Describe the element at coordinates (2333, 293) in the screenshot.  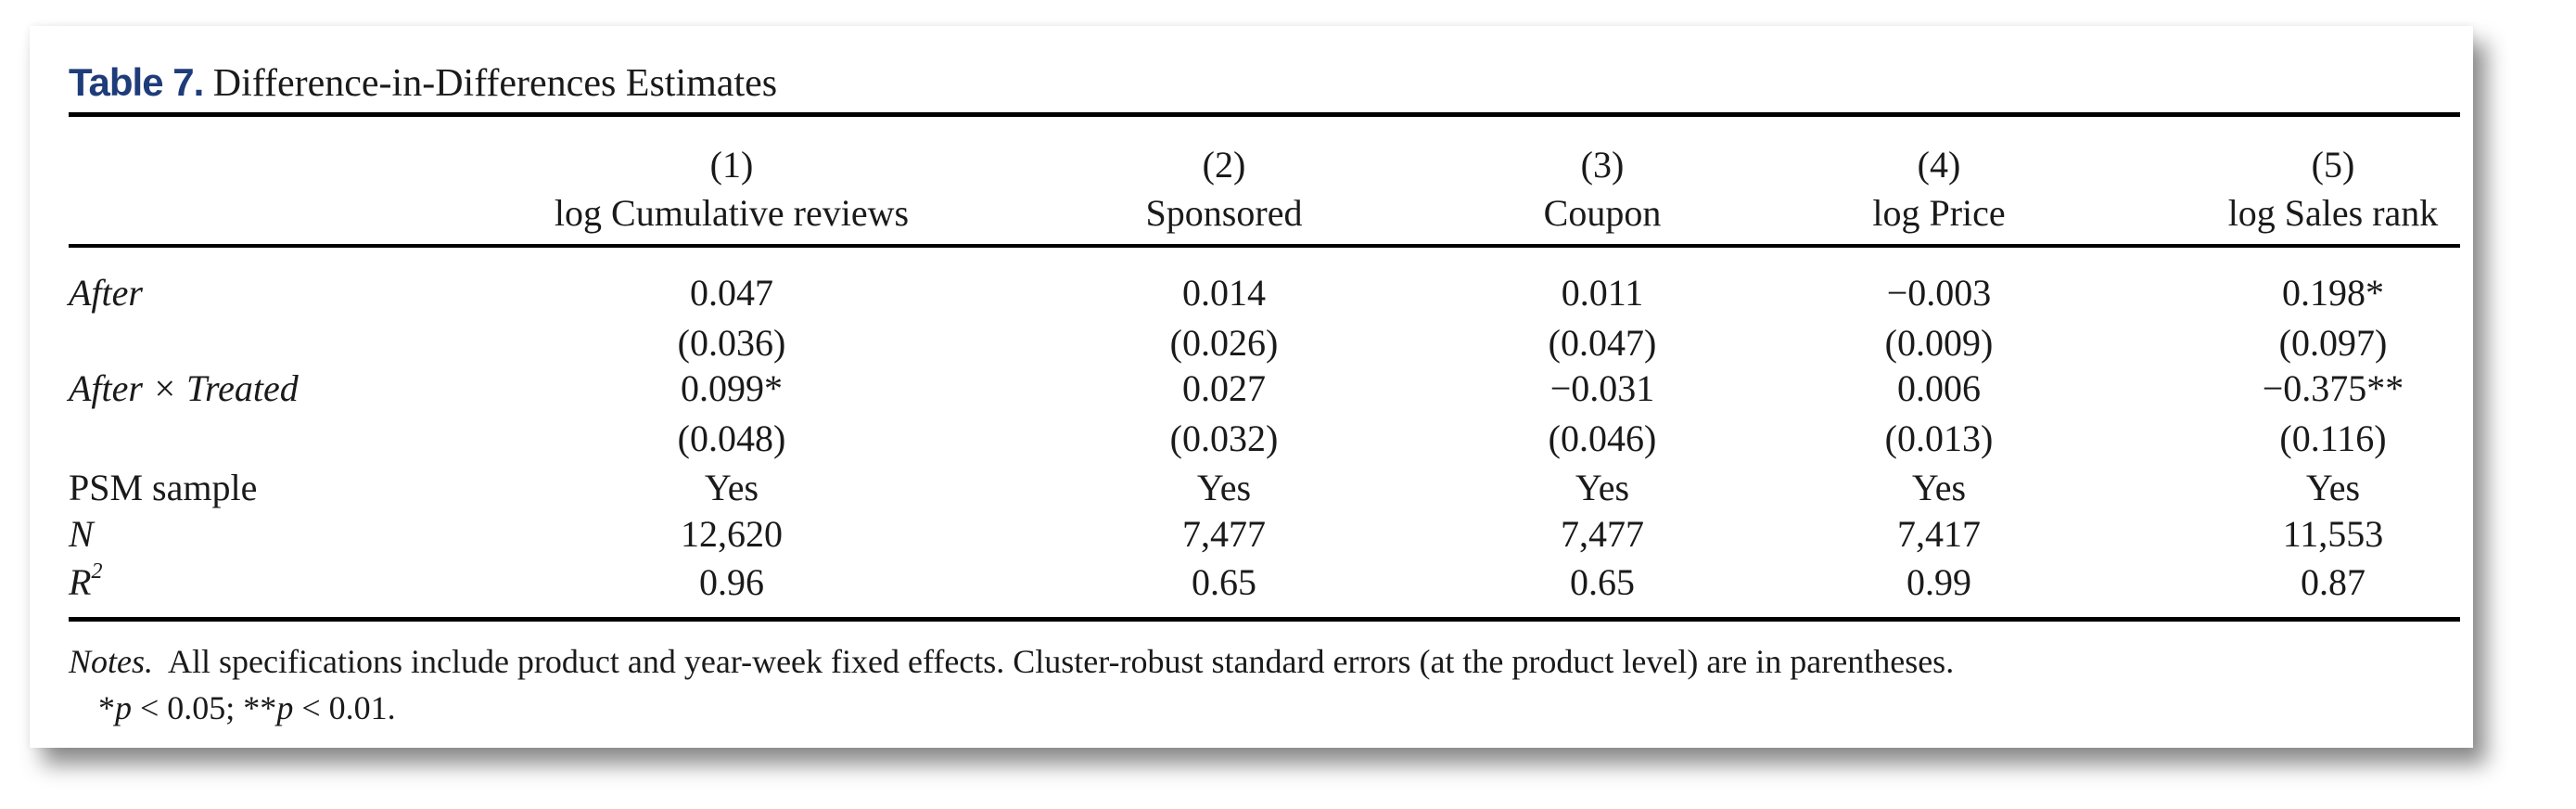
I see `table-cell: 0.198*` at that location.